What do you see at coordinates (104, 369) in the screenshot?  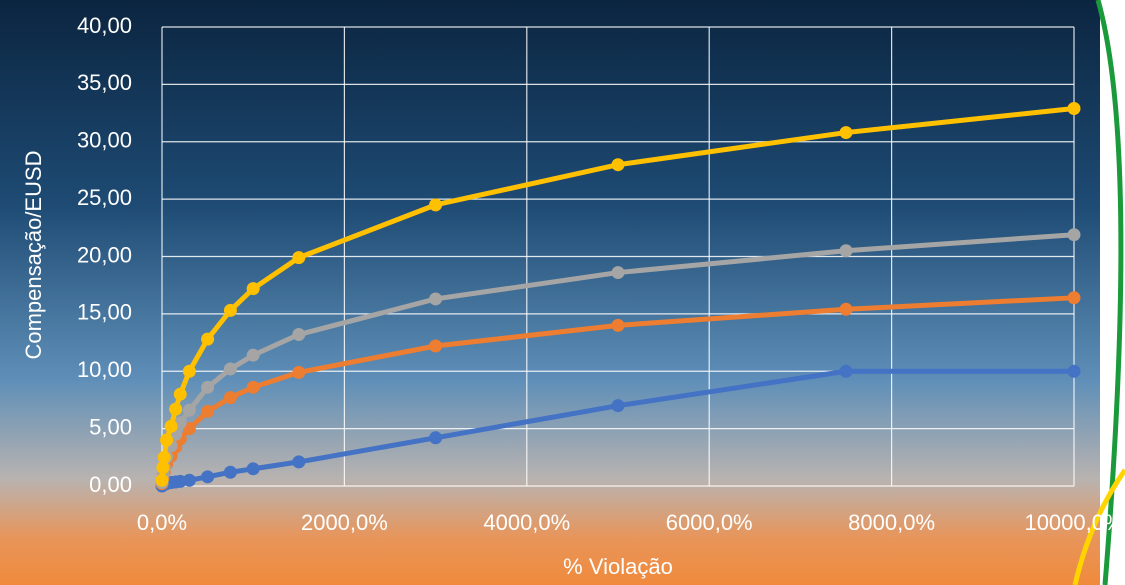 I see `y-tick-label: 10,00` at bounding box center [104, 369].